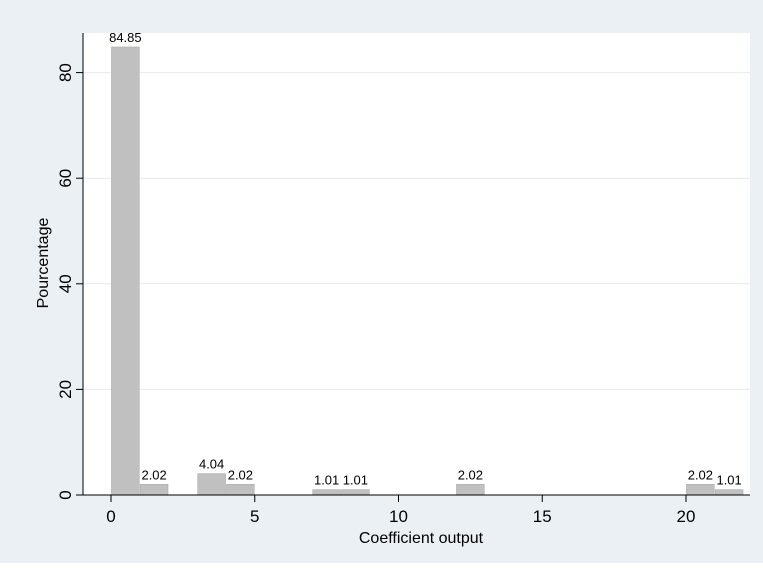 This screenshot has height=568, width=763. Describe the element at coordinates (65, 178) in the screenshot. I see `y-tick-label: 60` at that location.